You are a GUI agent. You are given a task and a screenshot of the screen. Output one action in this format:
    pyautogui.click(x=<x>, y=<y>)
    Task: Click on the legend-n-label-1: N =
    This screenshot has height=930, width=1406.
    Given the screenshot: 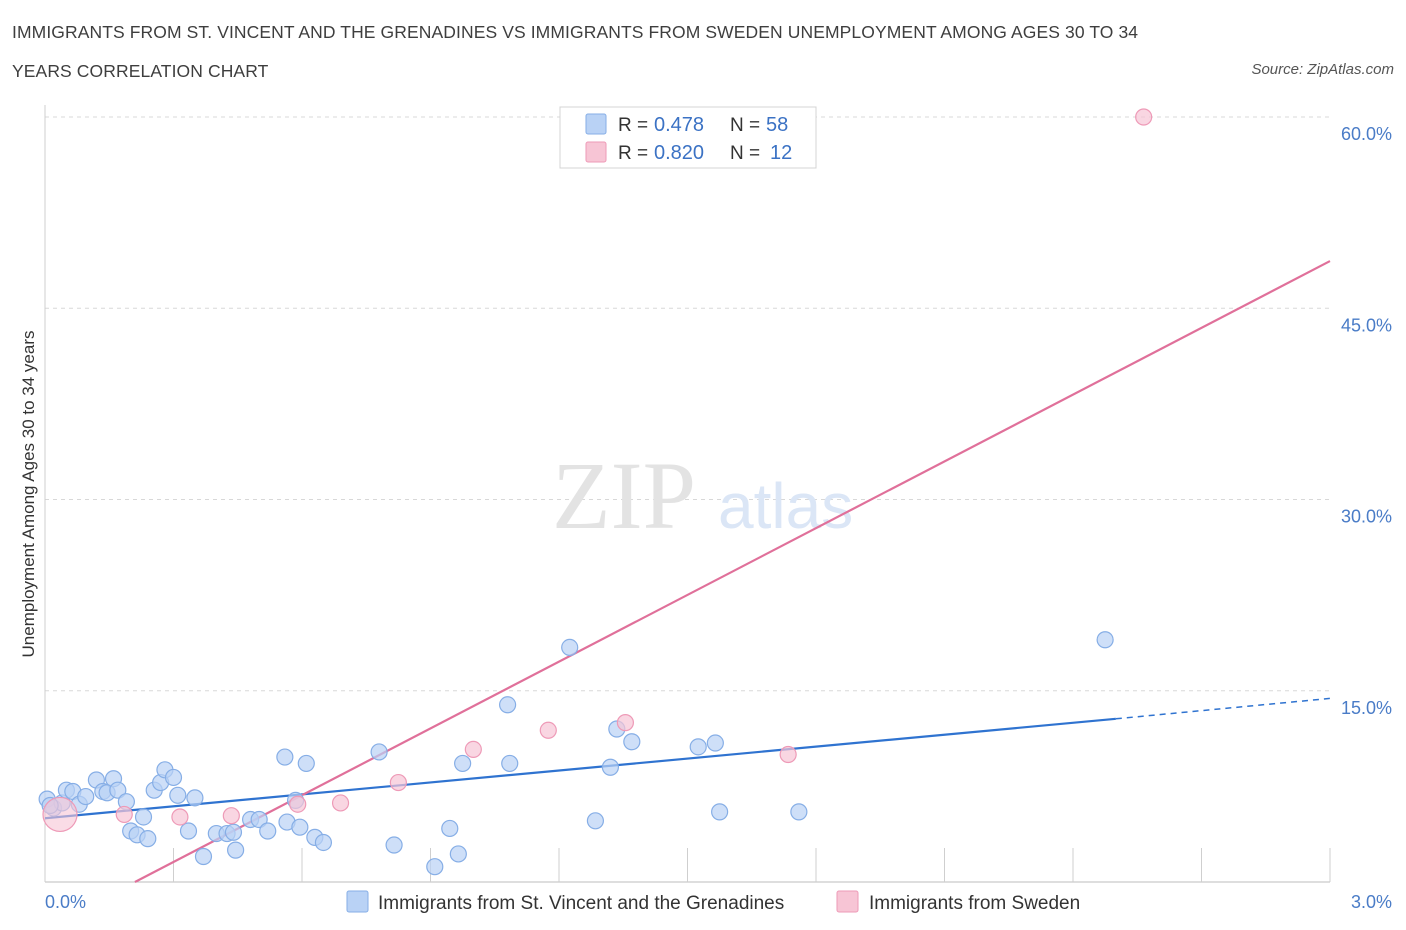 What is the action you would take?
    pyautogui.click(x=745, y=125)
    